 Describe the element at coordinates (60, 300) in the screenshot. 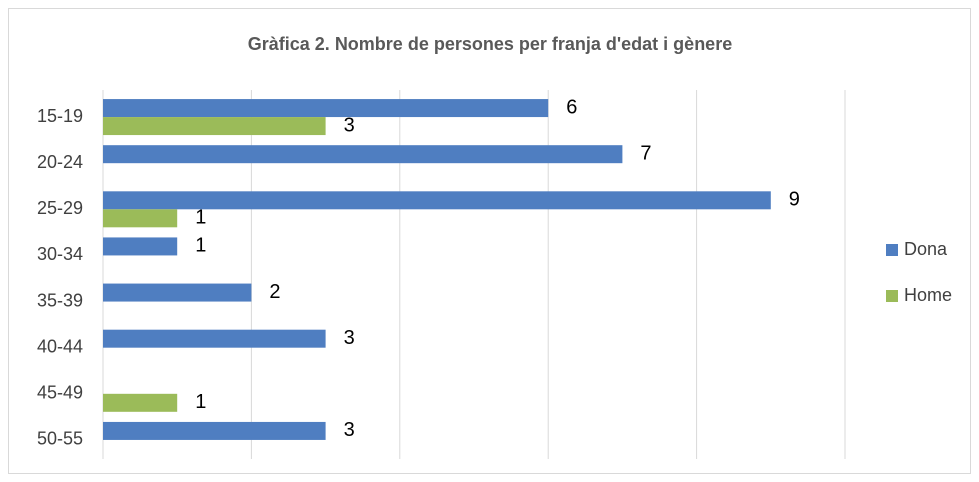

I see `y-tick-label: 35-39` at that location.